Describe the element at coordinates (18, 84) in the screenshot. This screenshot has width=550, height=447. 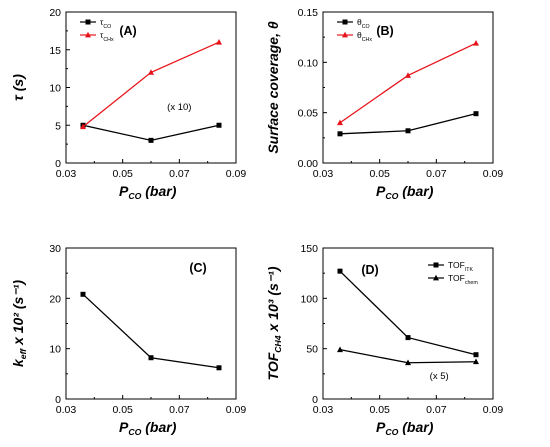
I see `y-axis-label-unit: (s)` at that location.